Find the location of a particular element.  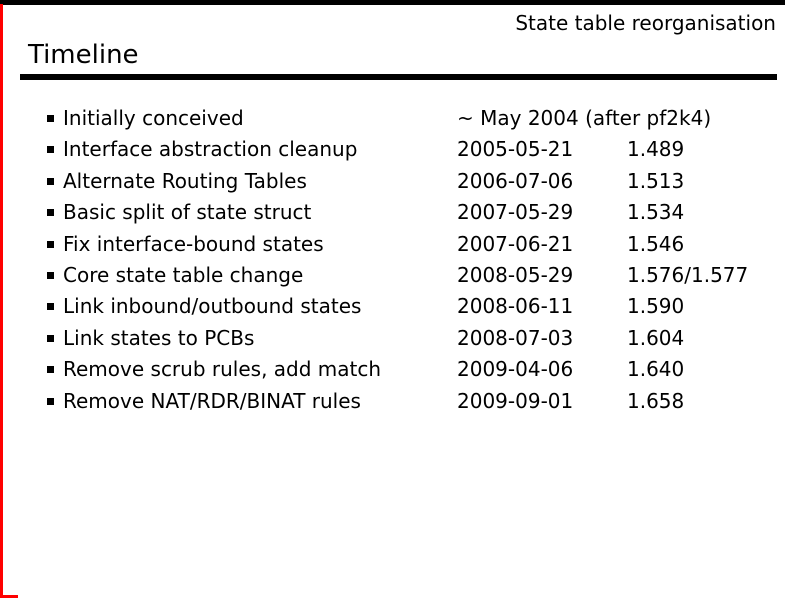

version-label: 1.576/1.577 is located at coordinates (688, 274).